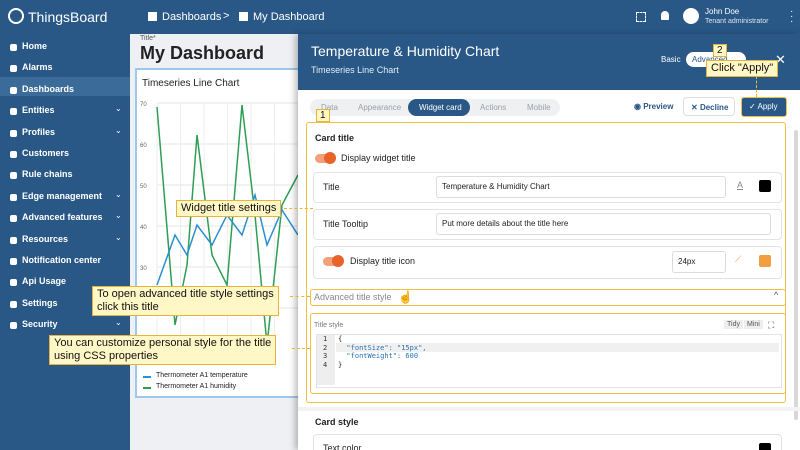 The image size is (800, 450). I want to click on close-button: ✕, so click(780, 59).